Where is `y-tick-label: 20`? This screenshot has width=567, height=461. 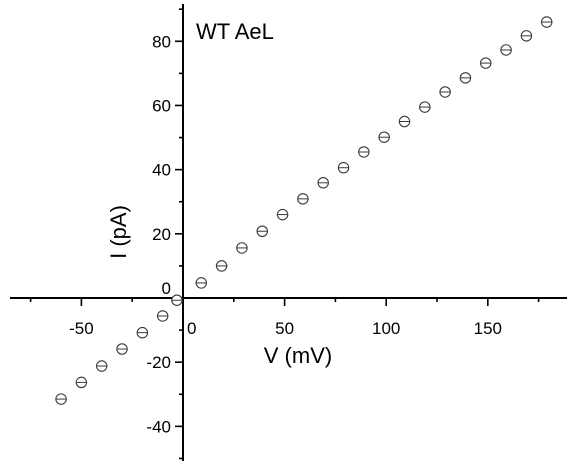 y-tick-label: 20 is located at coordinates (161, 234).